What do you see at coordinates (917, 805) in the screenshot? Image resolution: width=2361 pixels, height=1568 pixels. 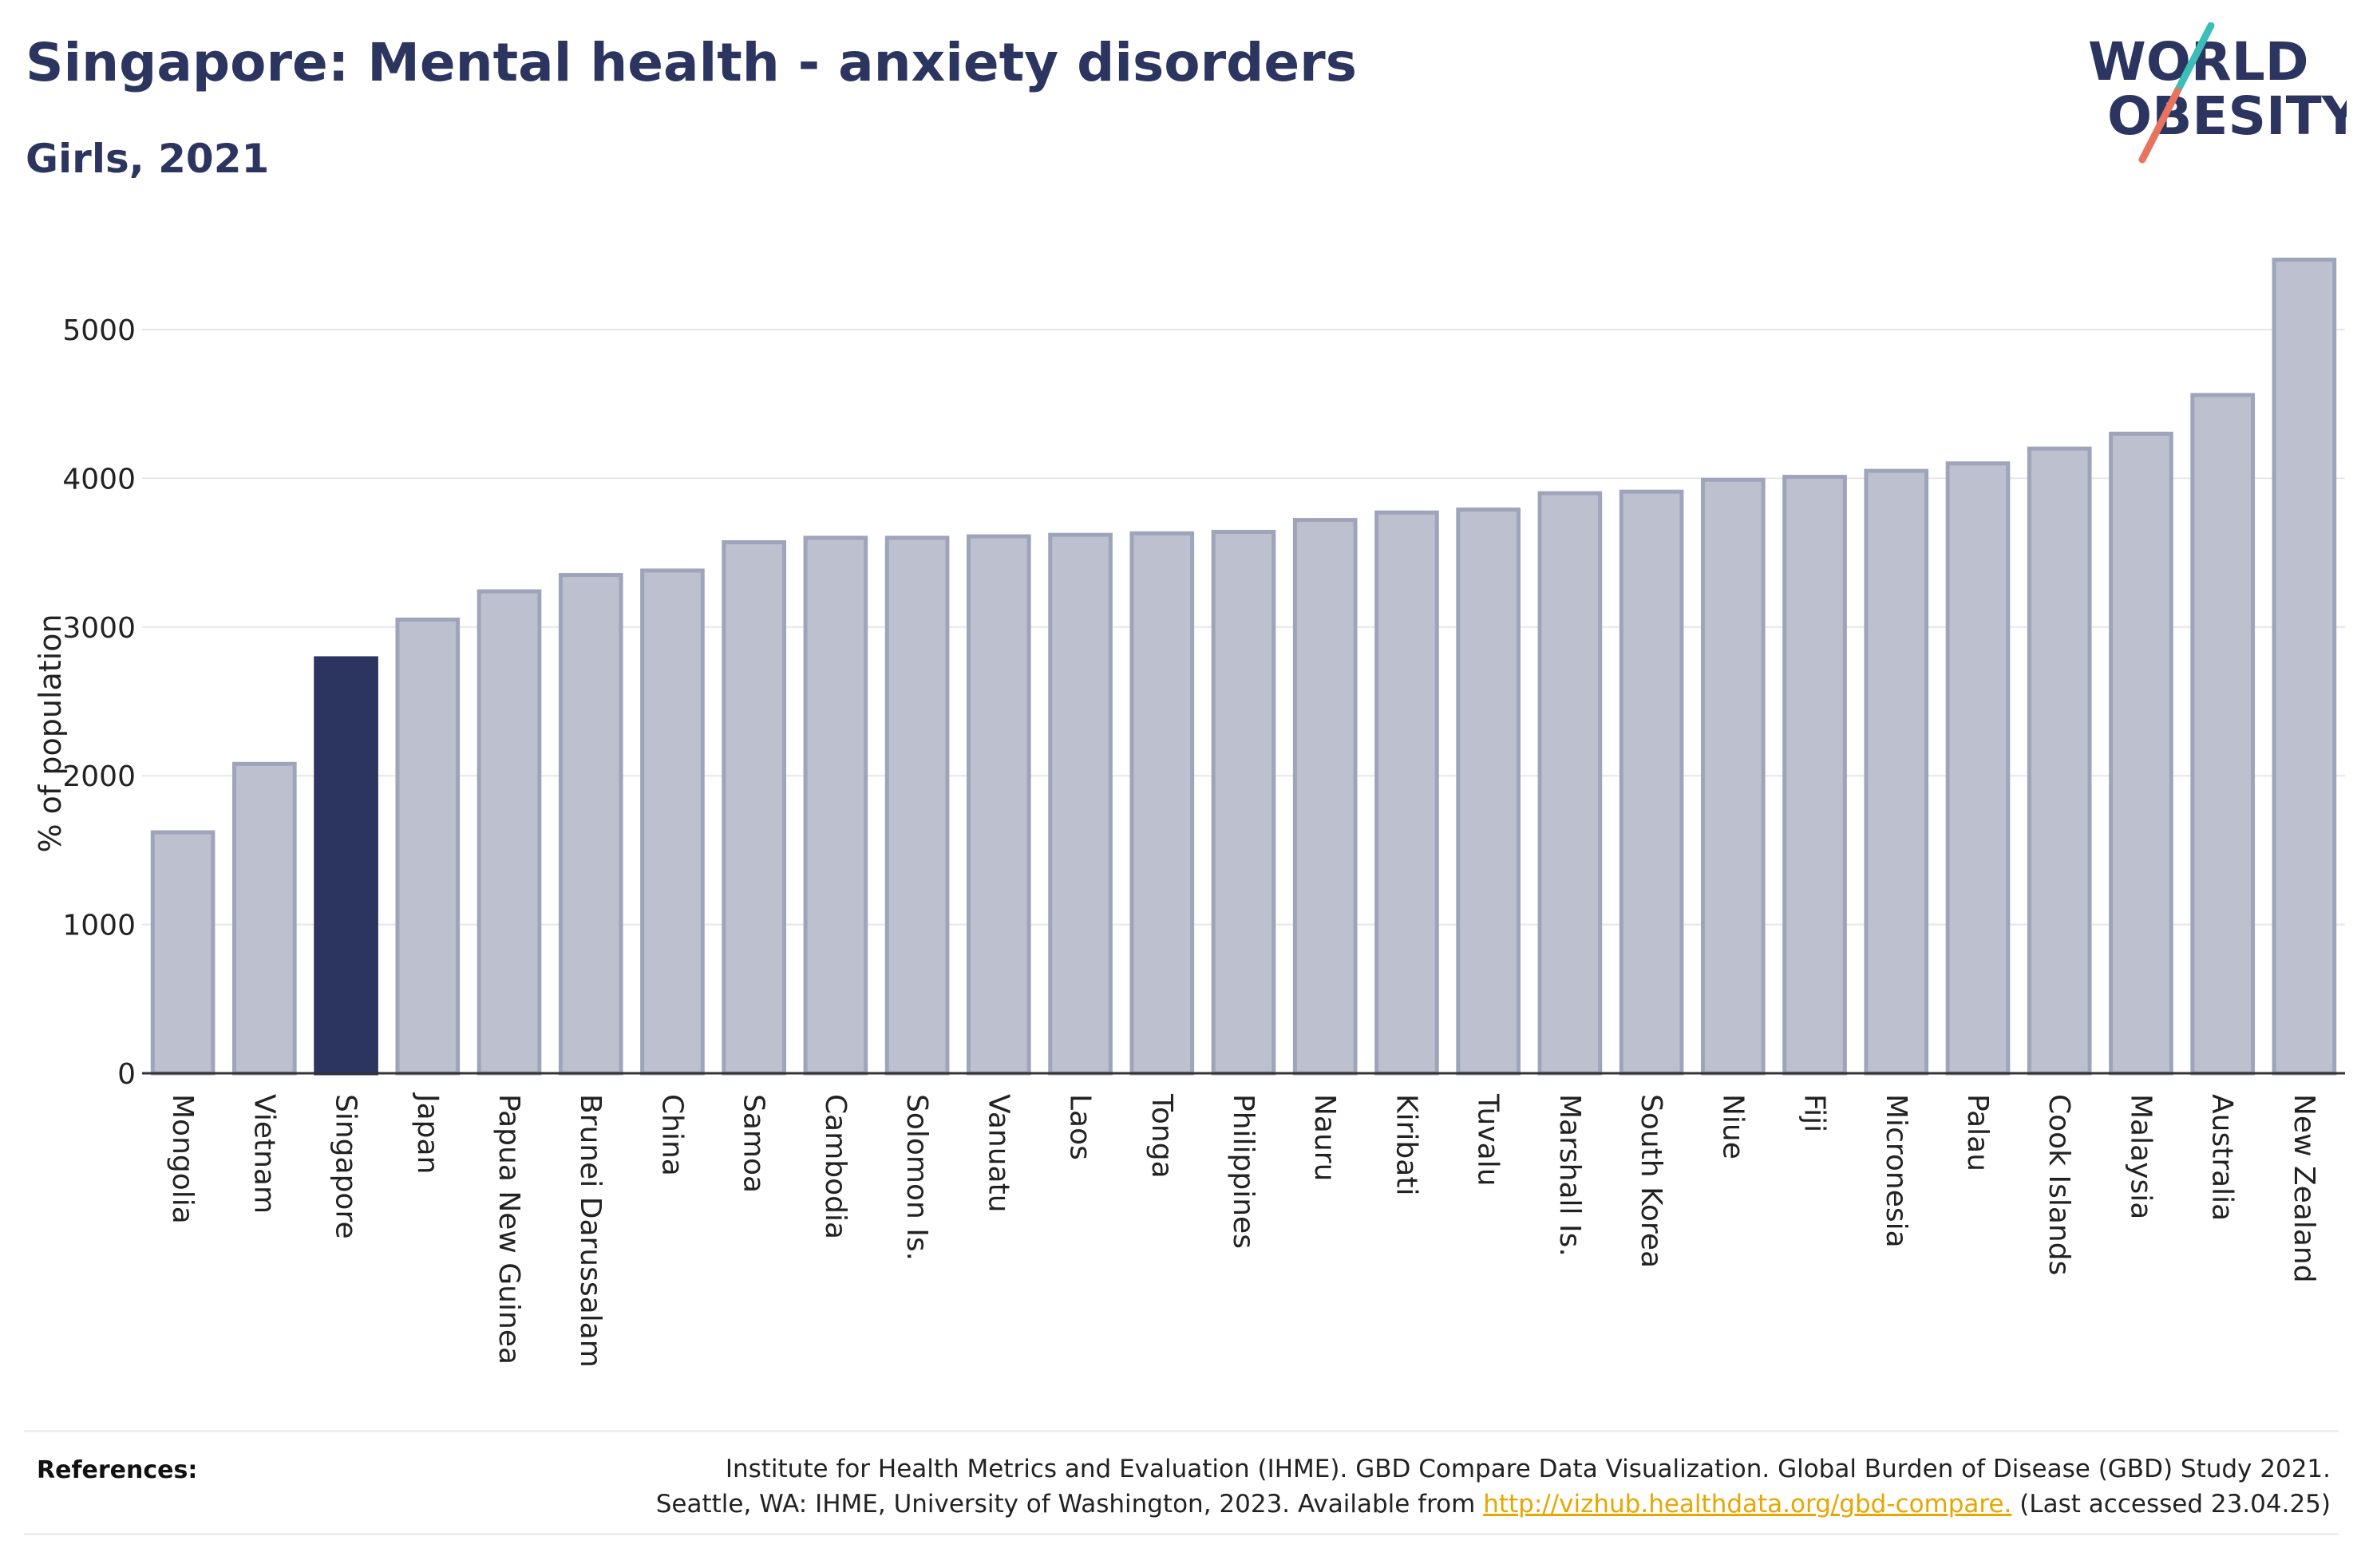 I see `bar-solomon-is` at bounding box center [917, 805].